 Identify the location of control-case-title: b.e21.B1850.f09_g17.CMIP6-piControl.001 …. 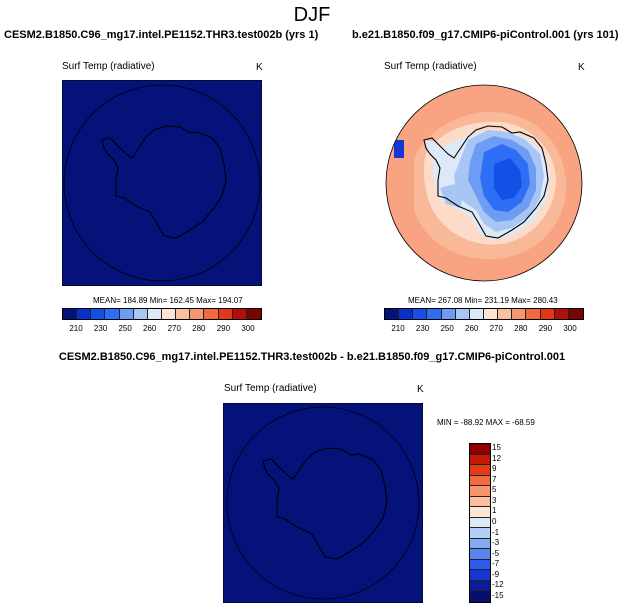
(485, 35).